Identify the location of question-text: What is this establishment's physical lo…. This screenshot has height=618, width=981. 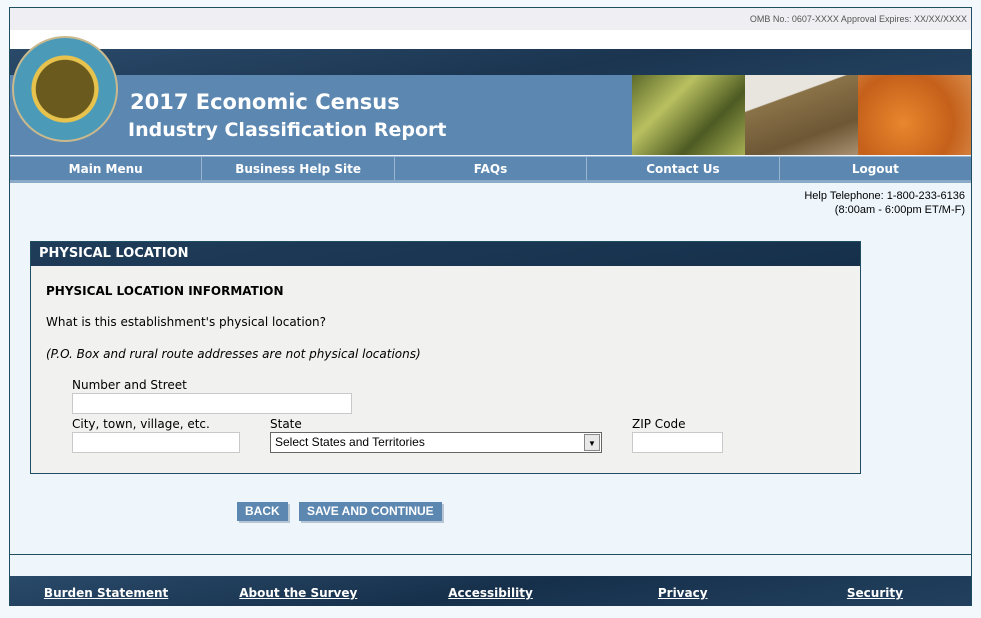
(186, 322).